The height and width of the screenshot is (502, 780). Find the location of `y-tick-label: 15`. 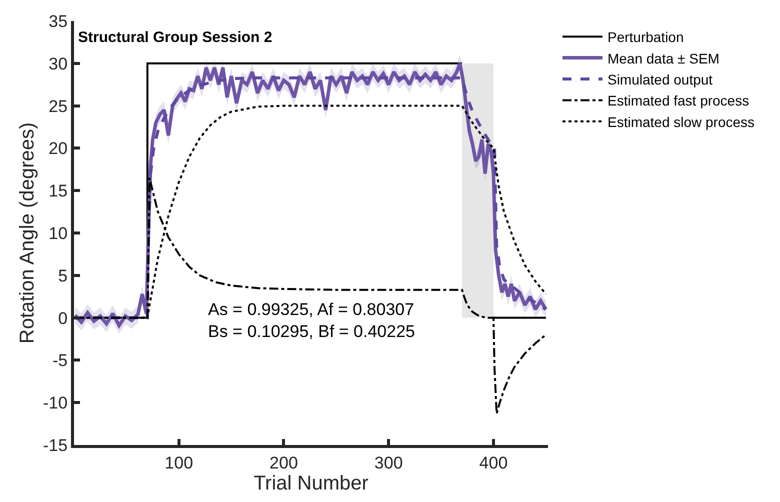

y-tick-label: 15 is located at coordinates (58, 191).